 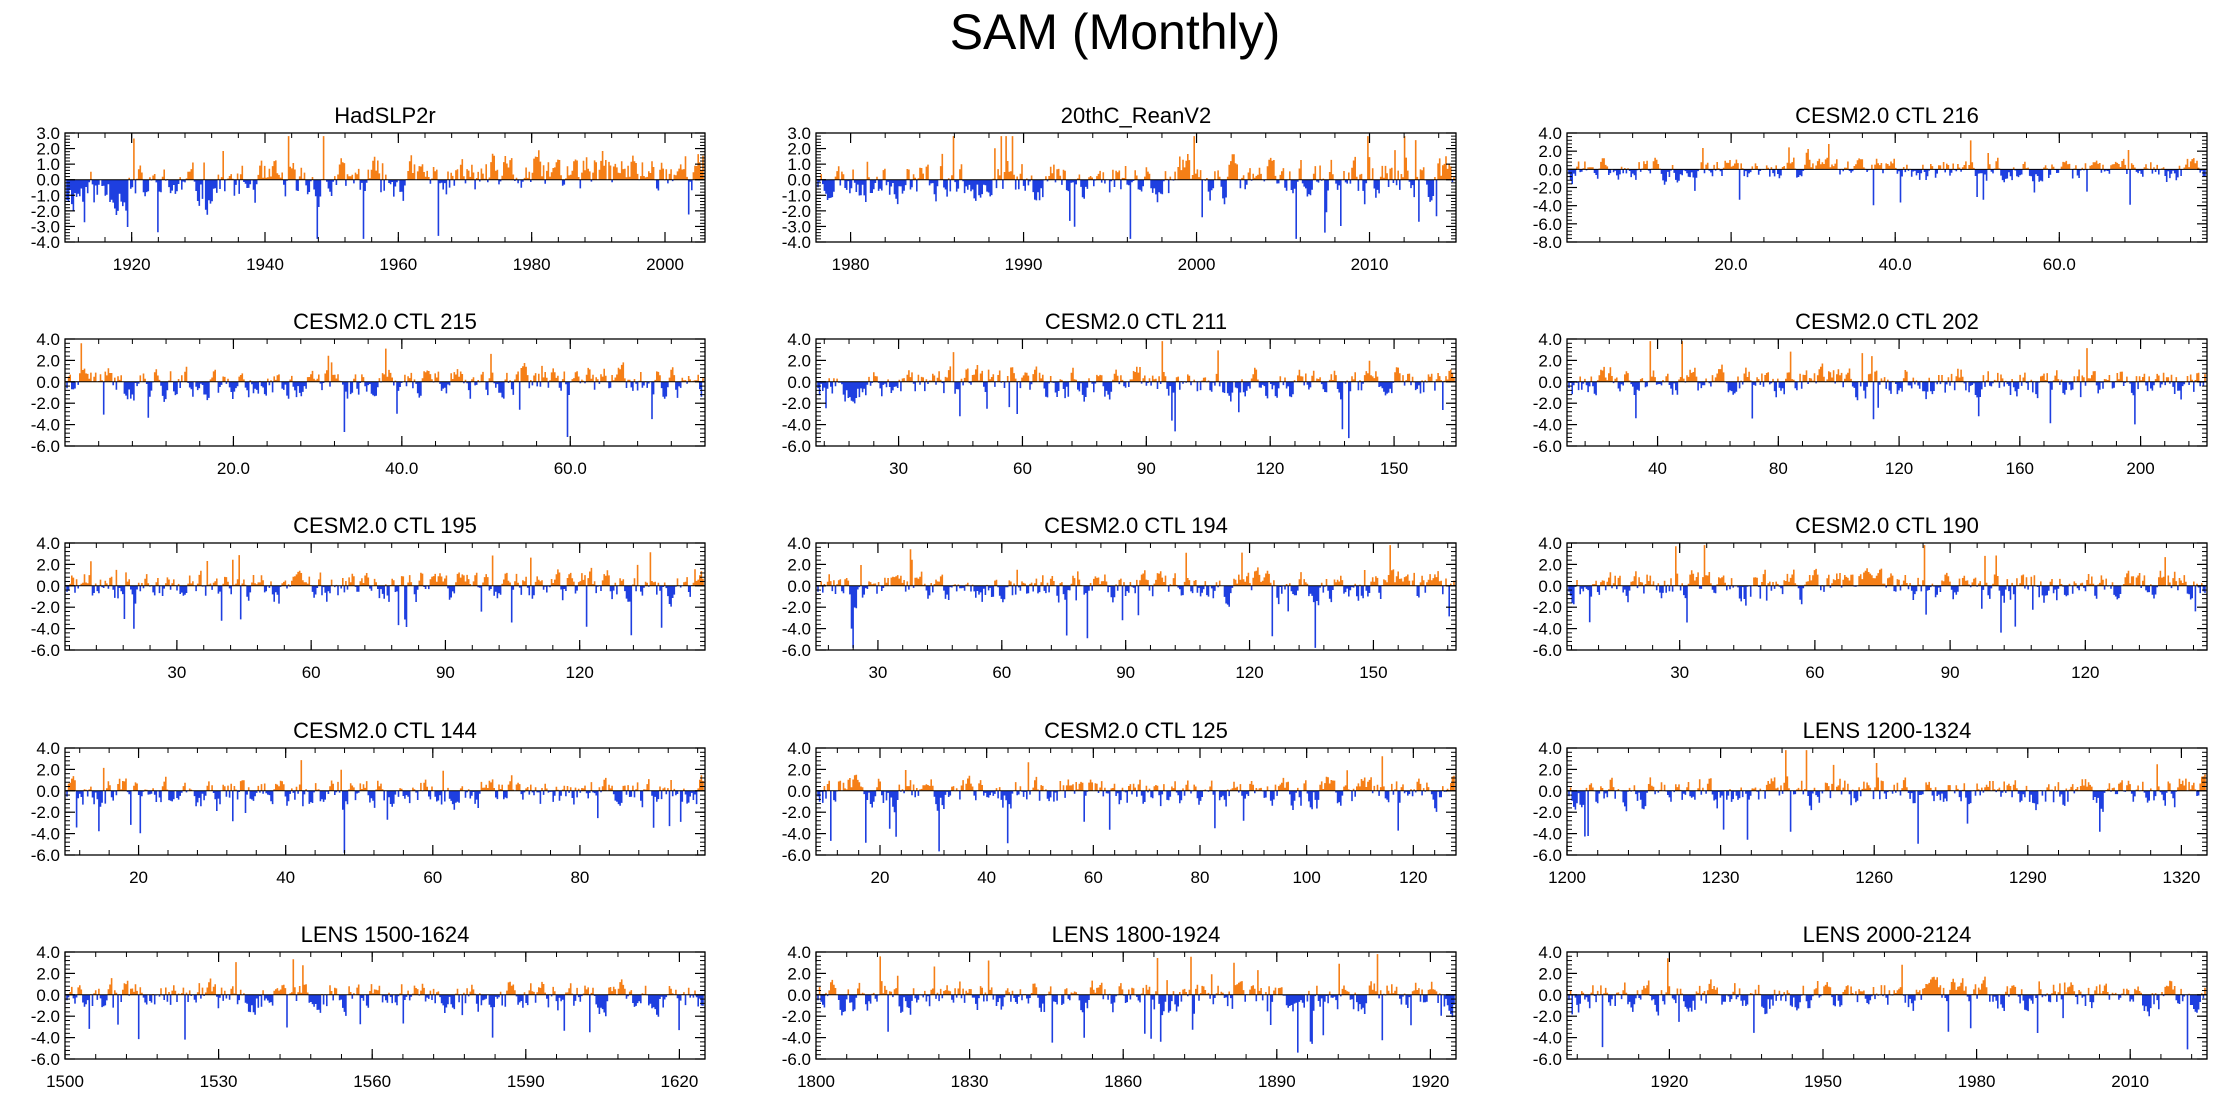 I want to click on x-tick-label: 1230, so click(x=1721, y=877).